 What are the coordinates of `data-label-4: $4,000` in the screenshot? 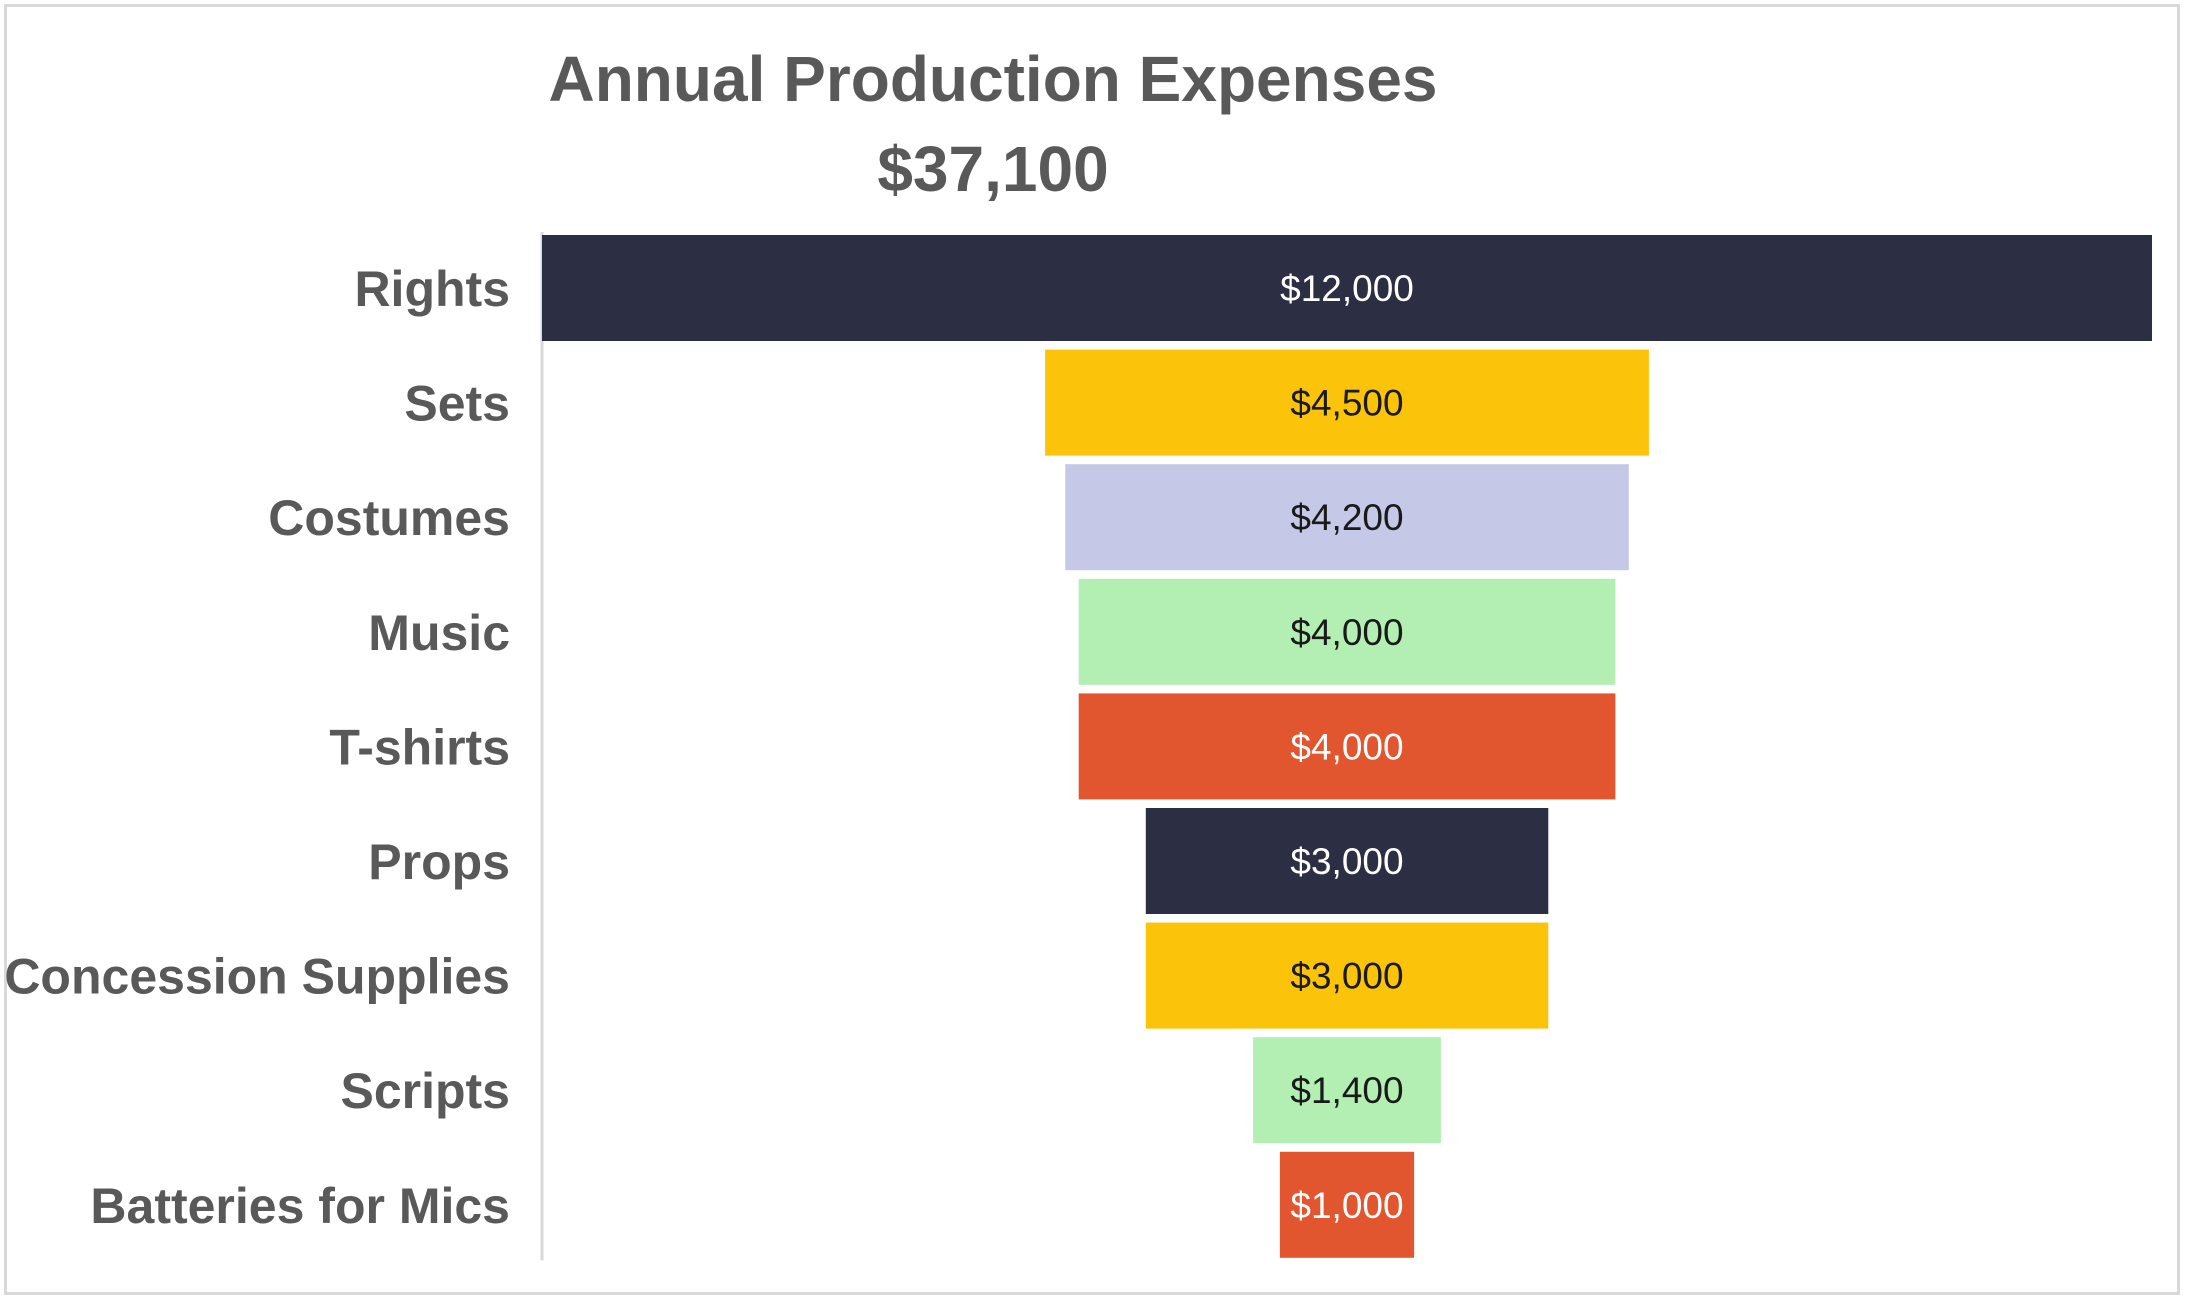 It's located at (1346, 746).